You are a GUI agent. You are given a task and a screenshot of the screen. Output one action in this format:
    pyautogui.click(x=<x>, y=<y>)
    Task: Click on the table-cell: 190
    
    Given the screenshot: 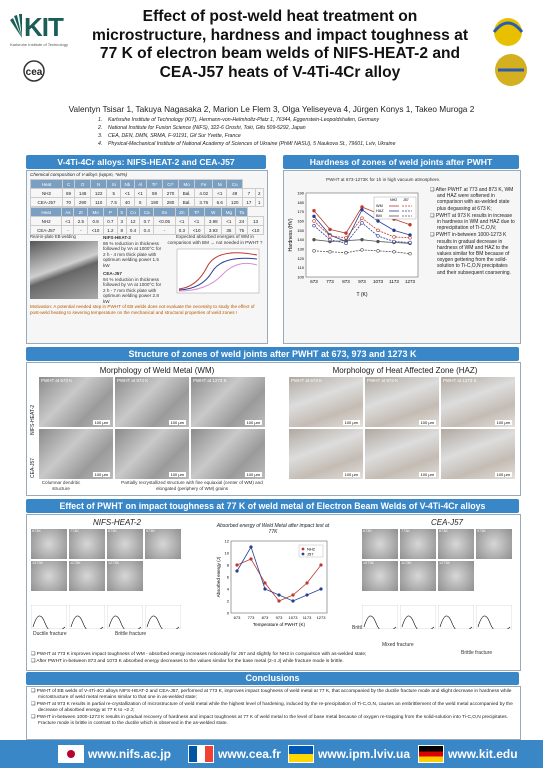 What is the action you would take?
    pyautogui.click(x=154, y=202)
    